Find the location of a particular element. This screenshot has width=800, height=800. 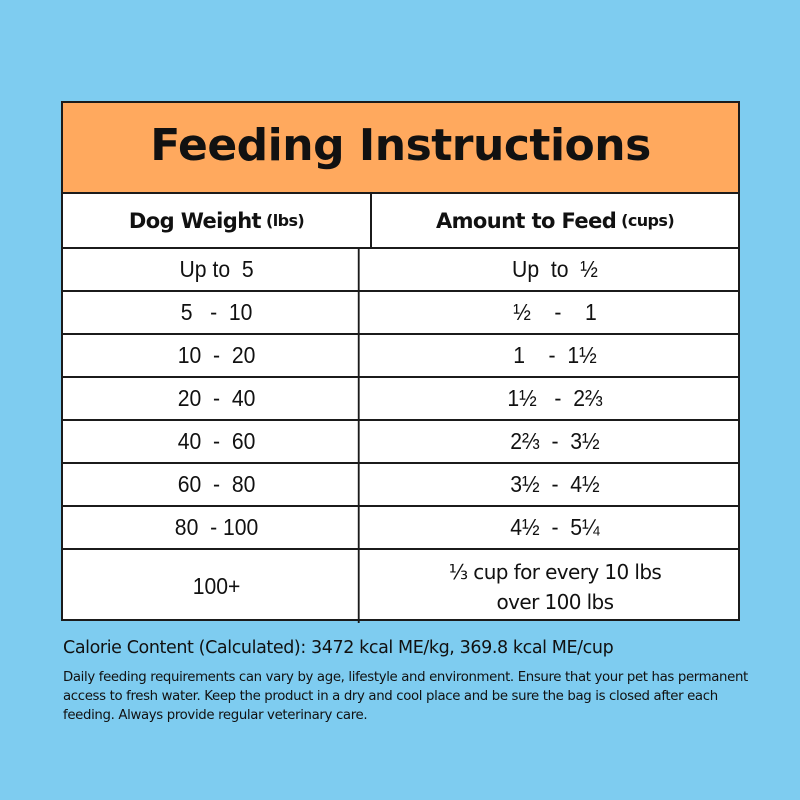

weight-cell: 20 - 40 is located at coordinates (217, 398).